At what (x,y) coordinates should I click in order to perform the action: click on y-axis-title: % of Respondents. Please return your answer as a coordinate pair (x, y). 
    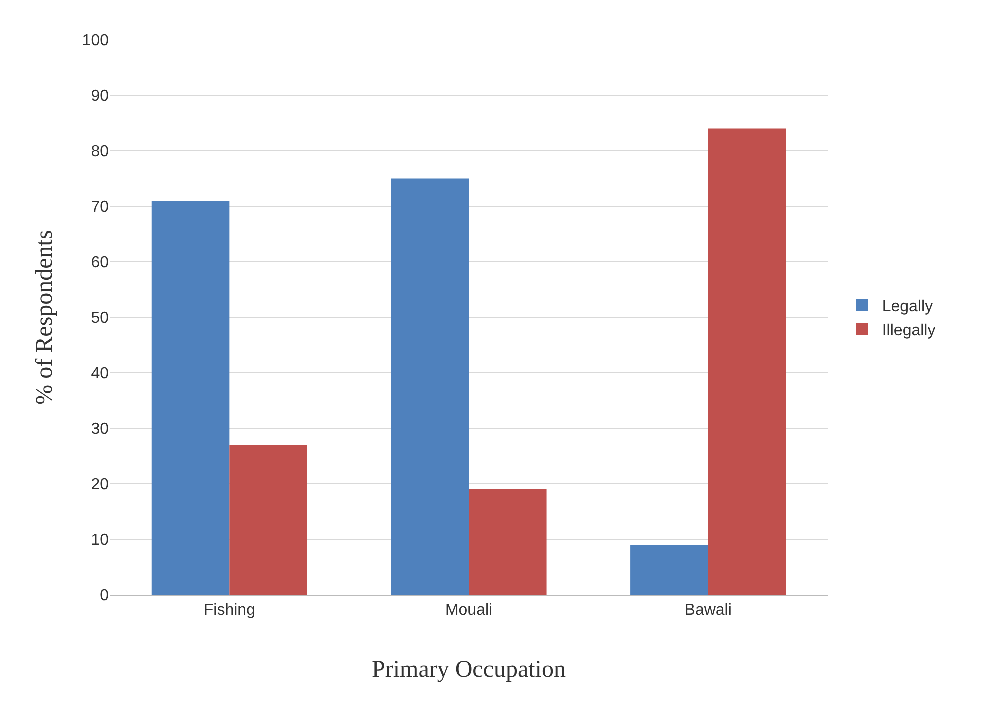
    Looking at the image, I should click on (45, 317).